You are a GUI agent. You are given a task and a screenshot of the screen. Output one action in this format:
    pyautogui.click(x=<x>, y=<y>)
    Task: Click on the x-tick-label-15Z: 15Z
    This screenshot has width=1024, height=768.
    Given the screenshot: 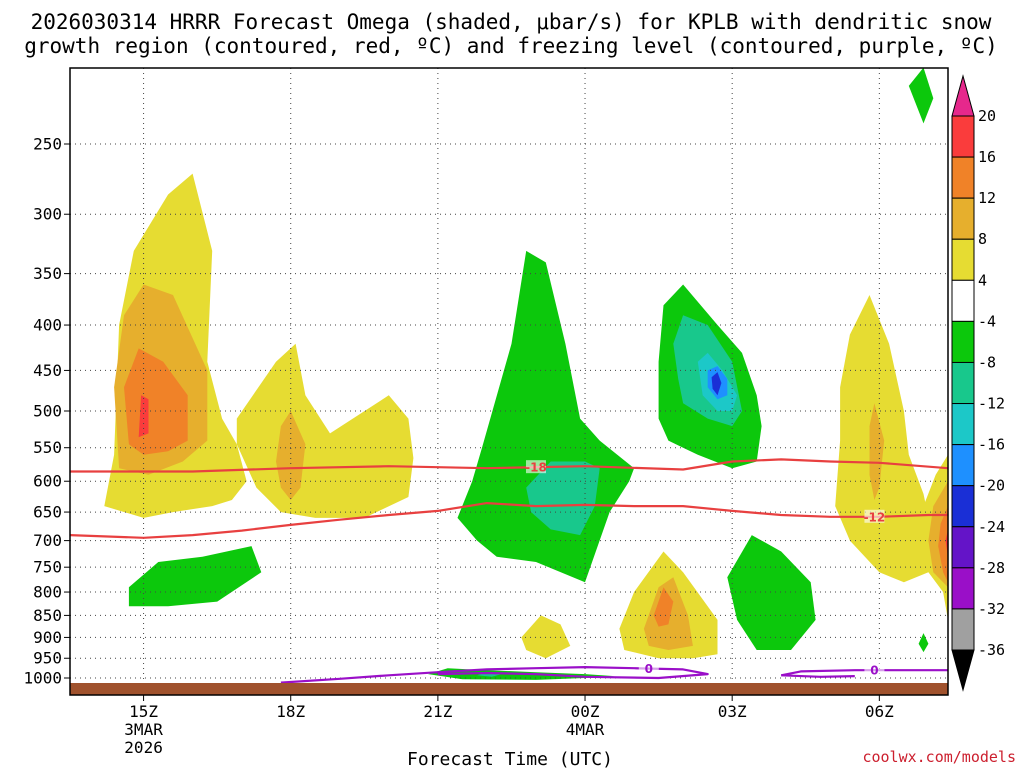 What is the action you would take?
    pyautogui.click(x=143, y=711)
    